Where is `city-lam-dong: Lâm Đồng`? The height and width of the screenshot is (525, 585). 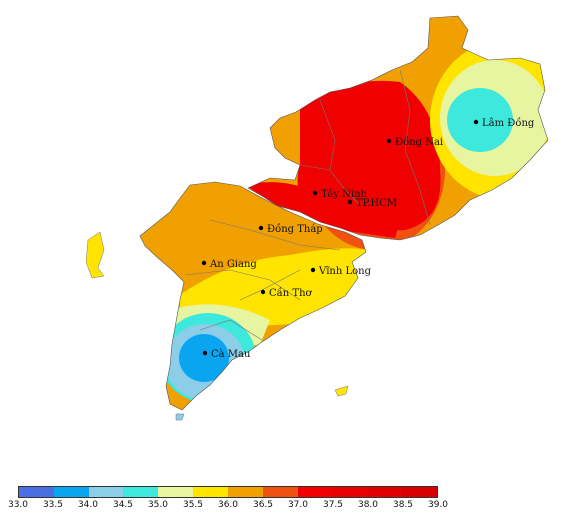 city-lam-dong: Lâm Đồng is located at coordinates (504, 123).